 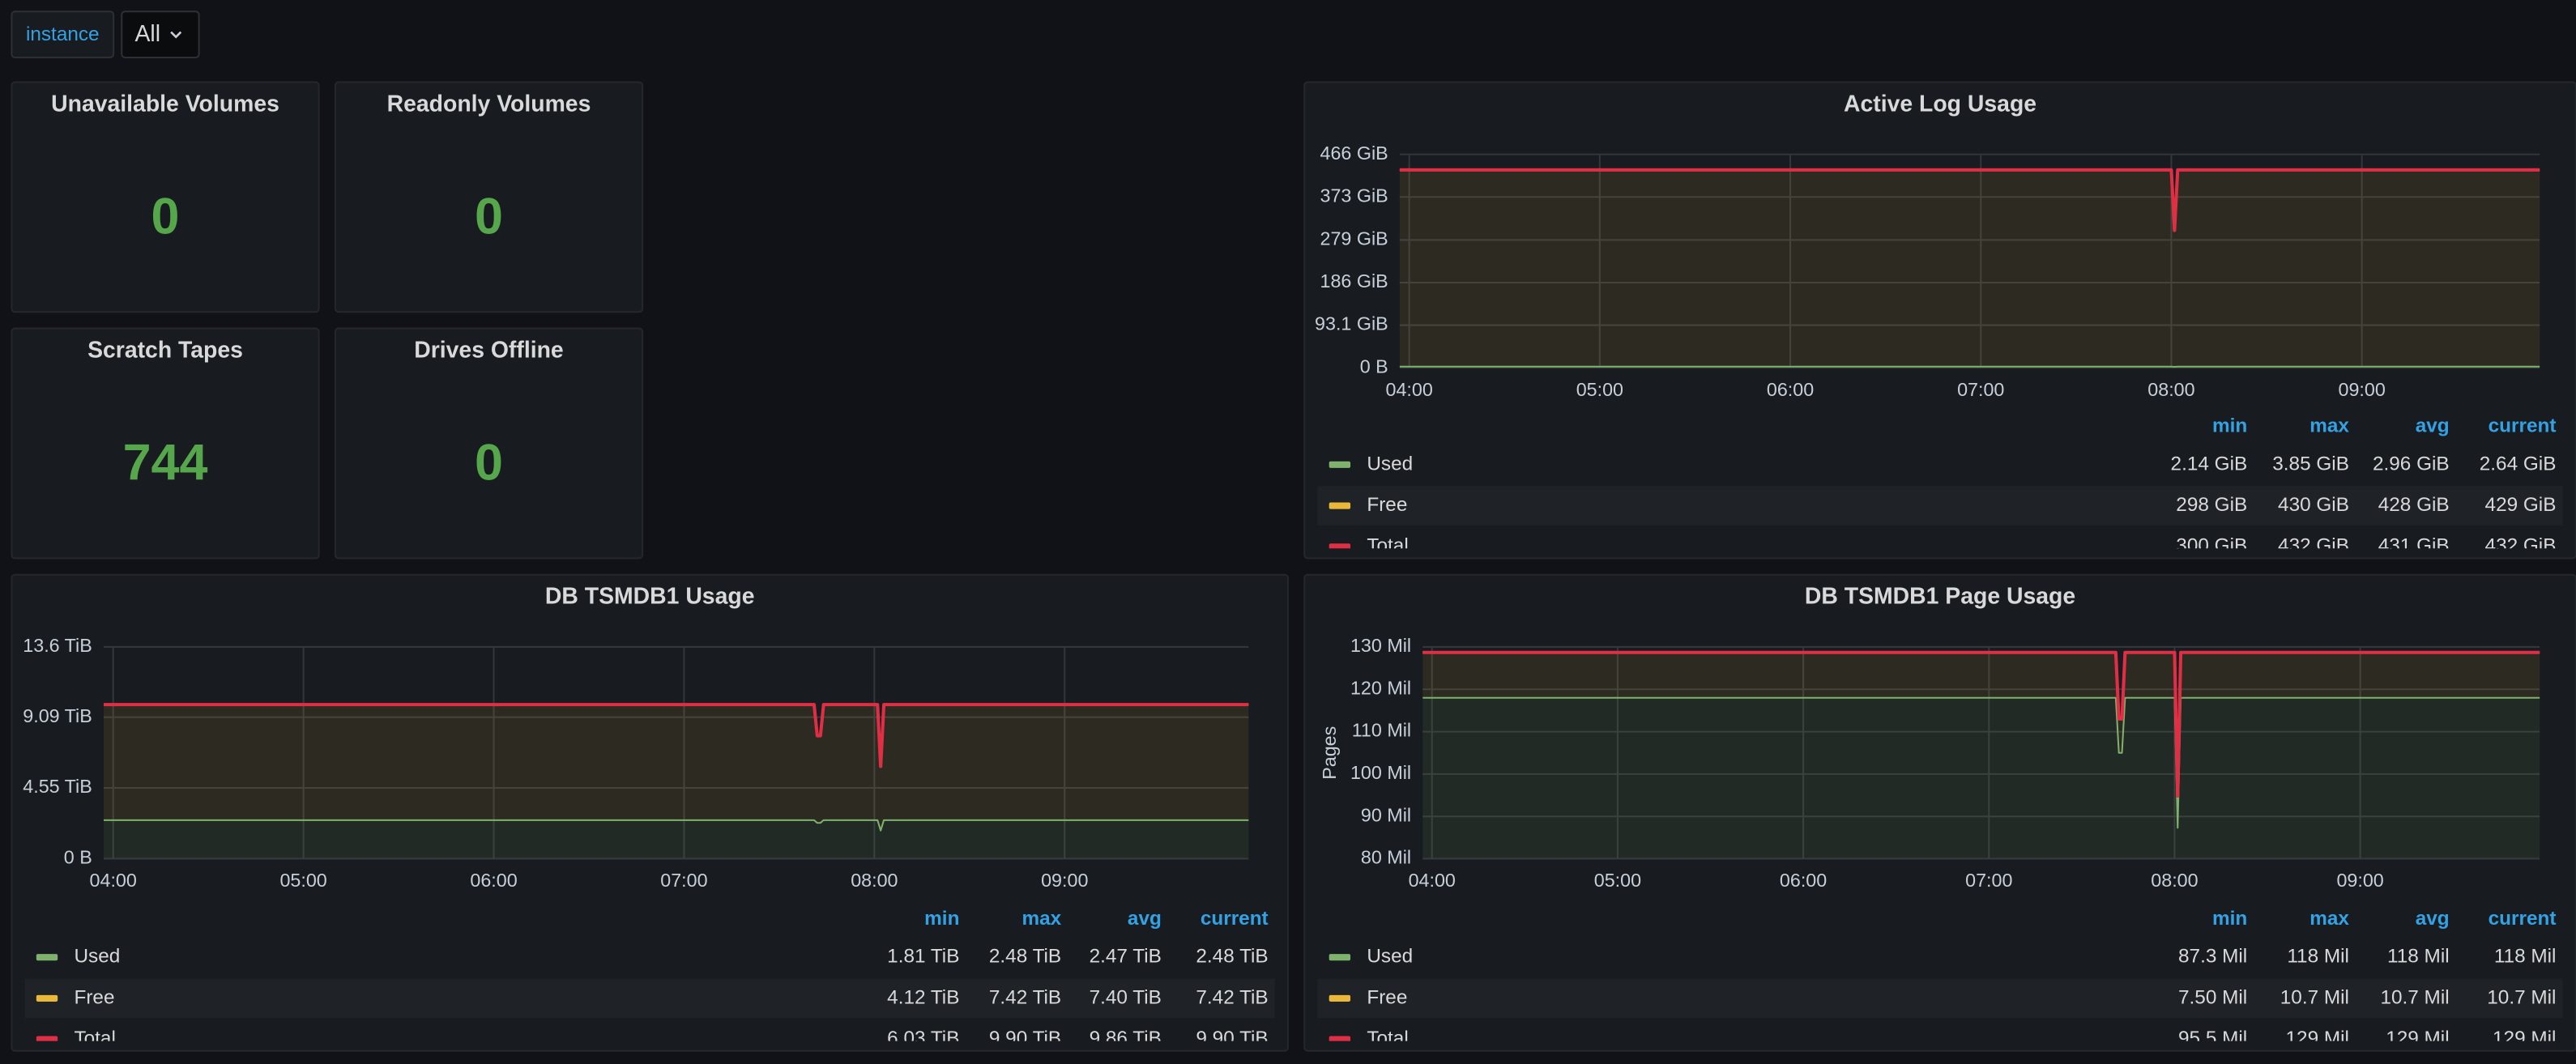 What do you see at coordinates (148, 34) in the screenshot?
I see `variable-value: All` at bounding box center [148, 34].